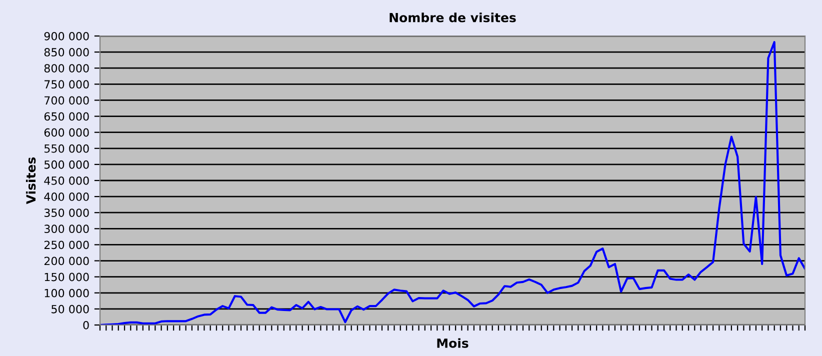 Image resolution: width=822 pixels, height=356 pixels. Describe the element at coordinates (31, 180) in the screenshot. I see `y-axis-title: Visites` at that location.